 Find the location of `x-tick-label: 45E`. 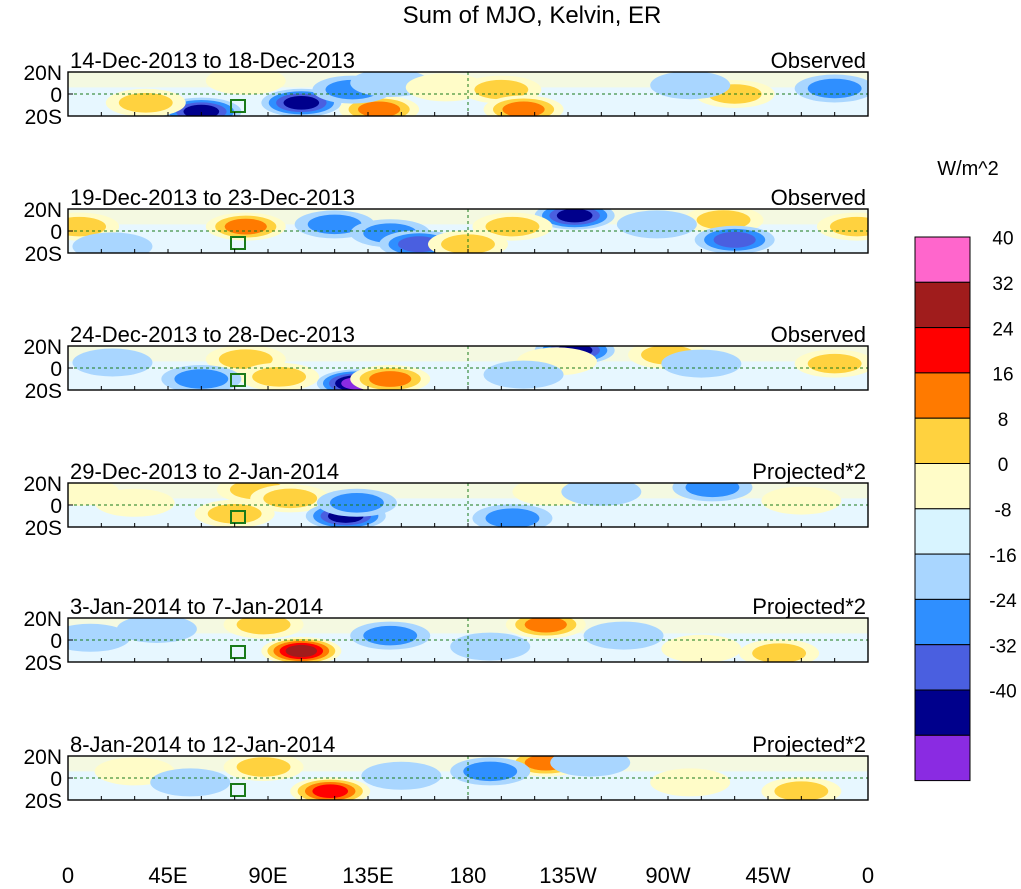

x-tick-label: 45E is located at coordinates (167, 875).